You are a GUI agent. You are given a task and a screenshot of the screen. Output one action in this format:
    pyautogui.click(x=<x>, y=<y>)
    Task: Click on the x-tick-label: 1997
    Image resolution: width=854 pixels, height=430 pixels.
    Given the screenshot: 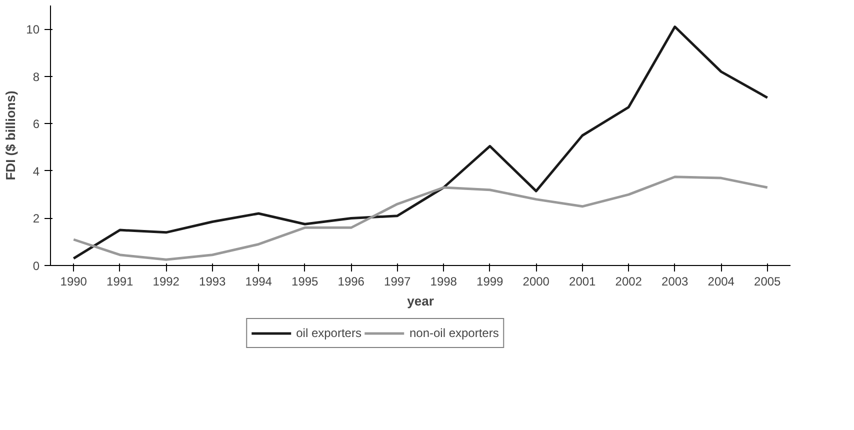 What is the action you would take?
    pyautogui.click(x=398, y=281)
    